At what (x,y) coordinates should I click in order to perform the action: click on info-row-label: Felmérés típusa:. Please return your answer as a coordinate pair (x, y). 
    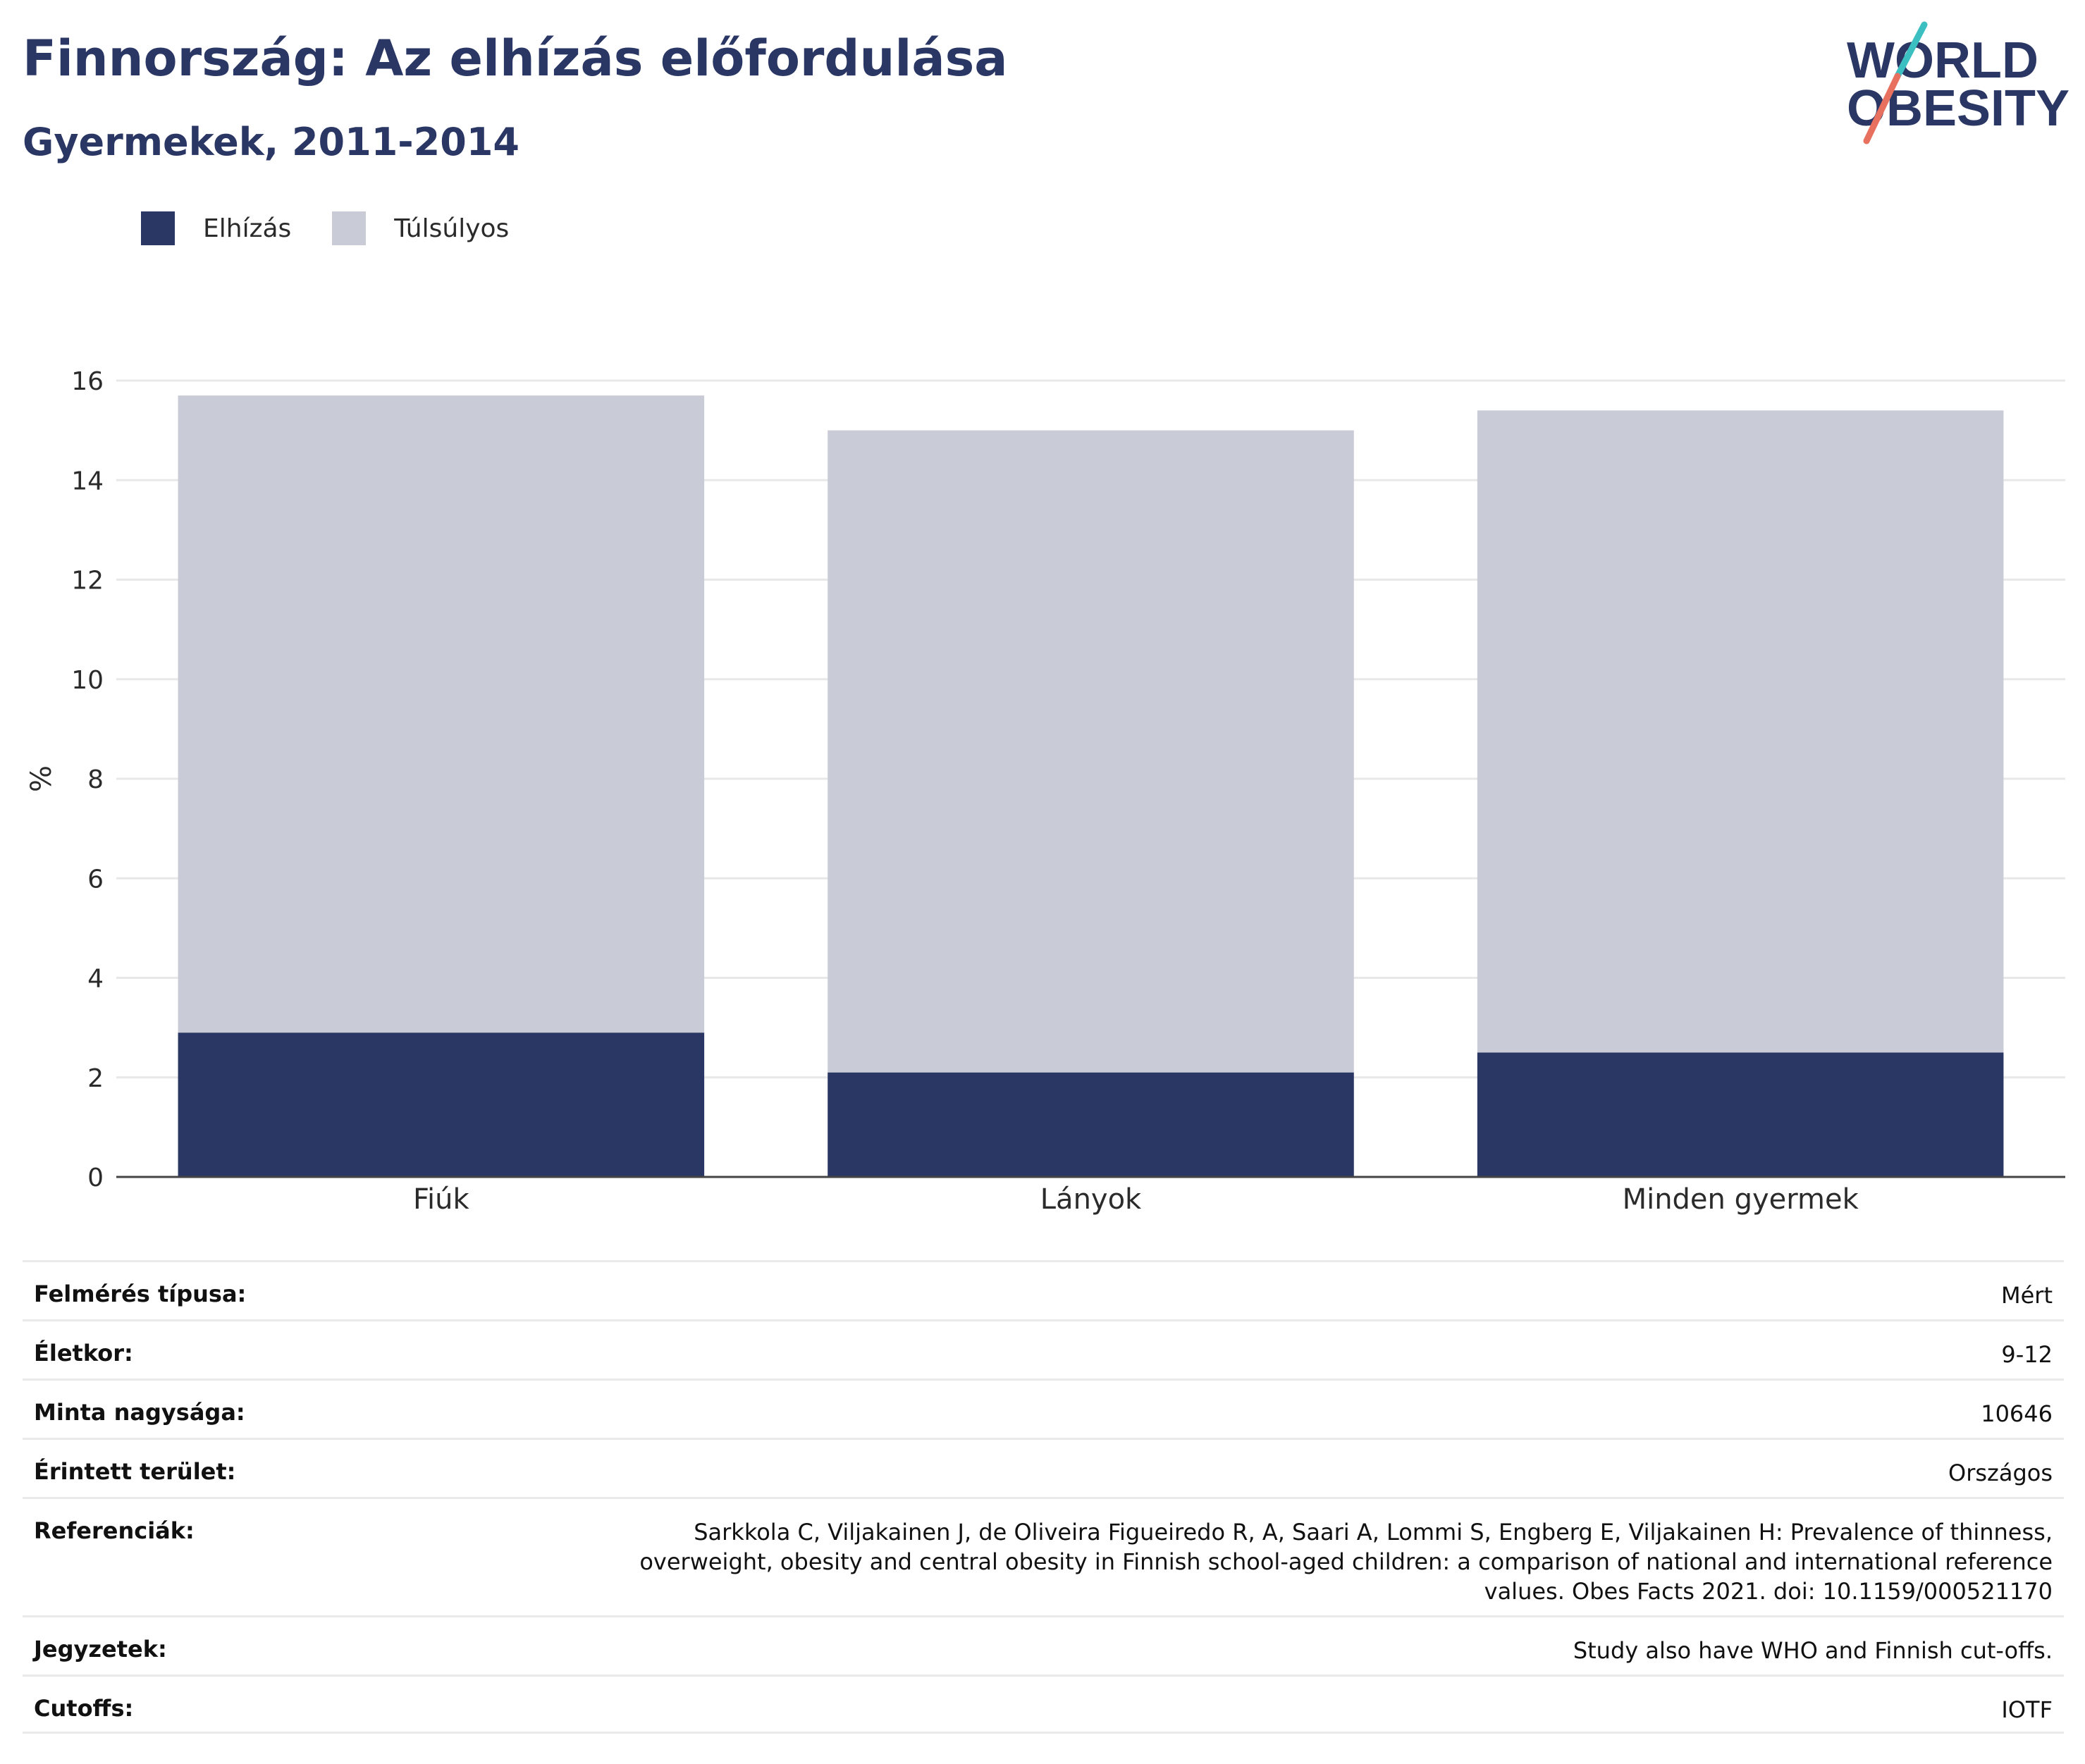
    Looking at the image, I should click on (140, 1294).